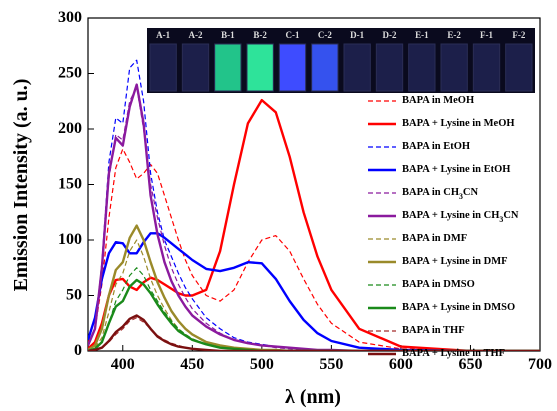  What do you see at coordinates (433, 330) in the screenshot?
I see `legend-label: BAPA in THF` at bounding box center [433, 330].